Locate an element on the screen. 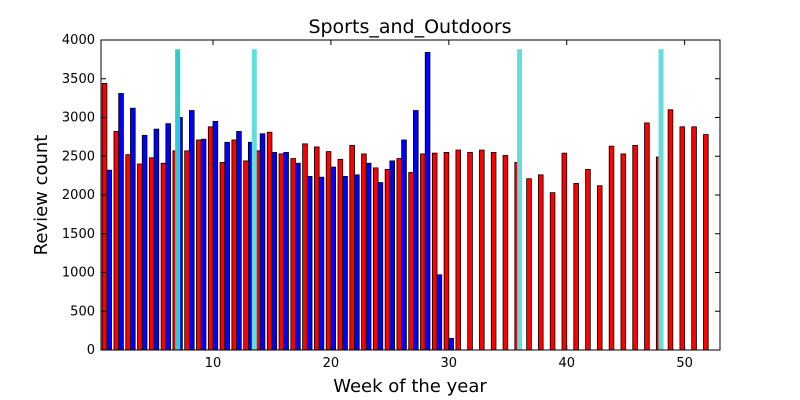 The image size is (800, 400). y-tick-label: 1500 is located at coordinates (78, 234).